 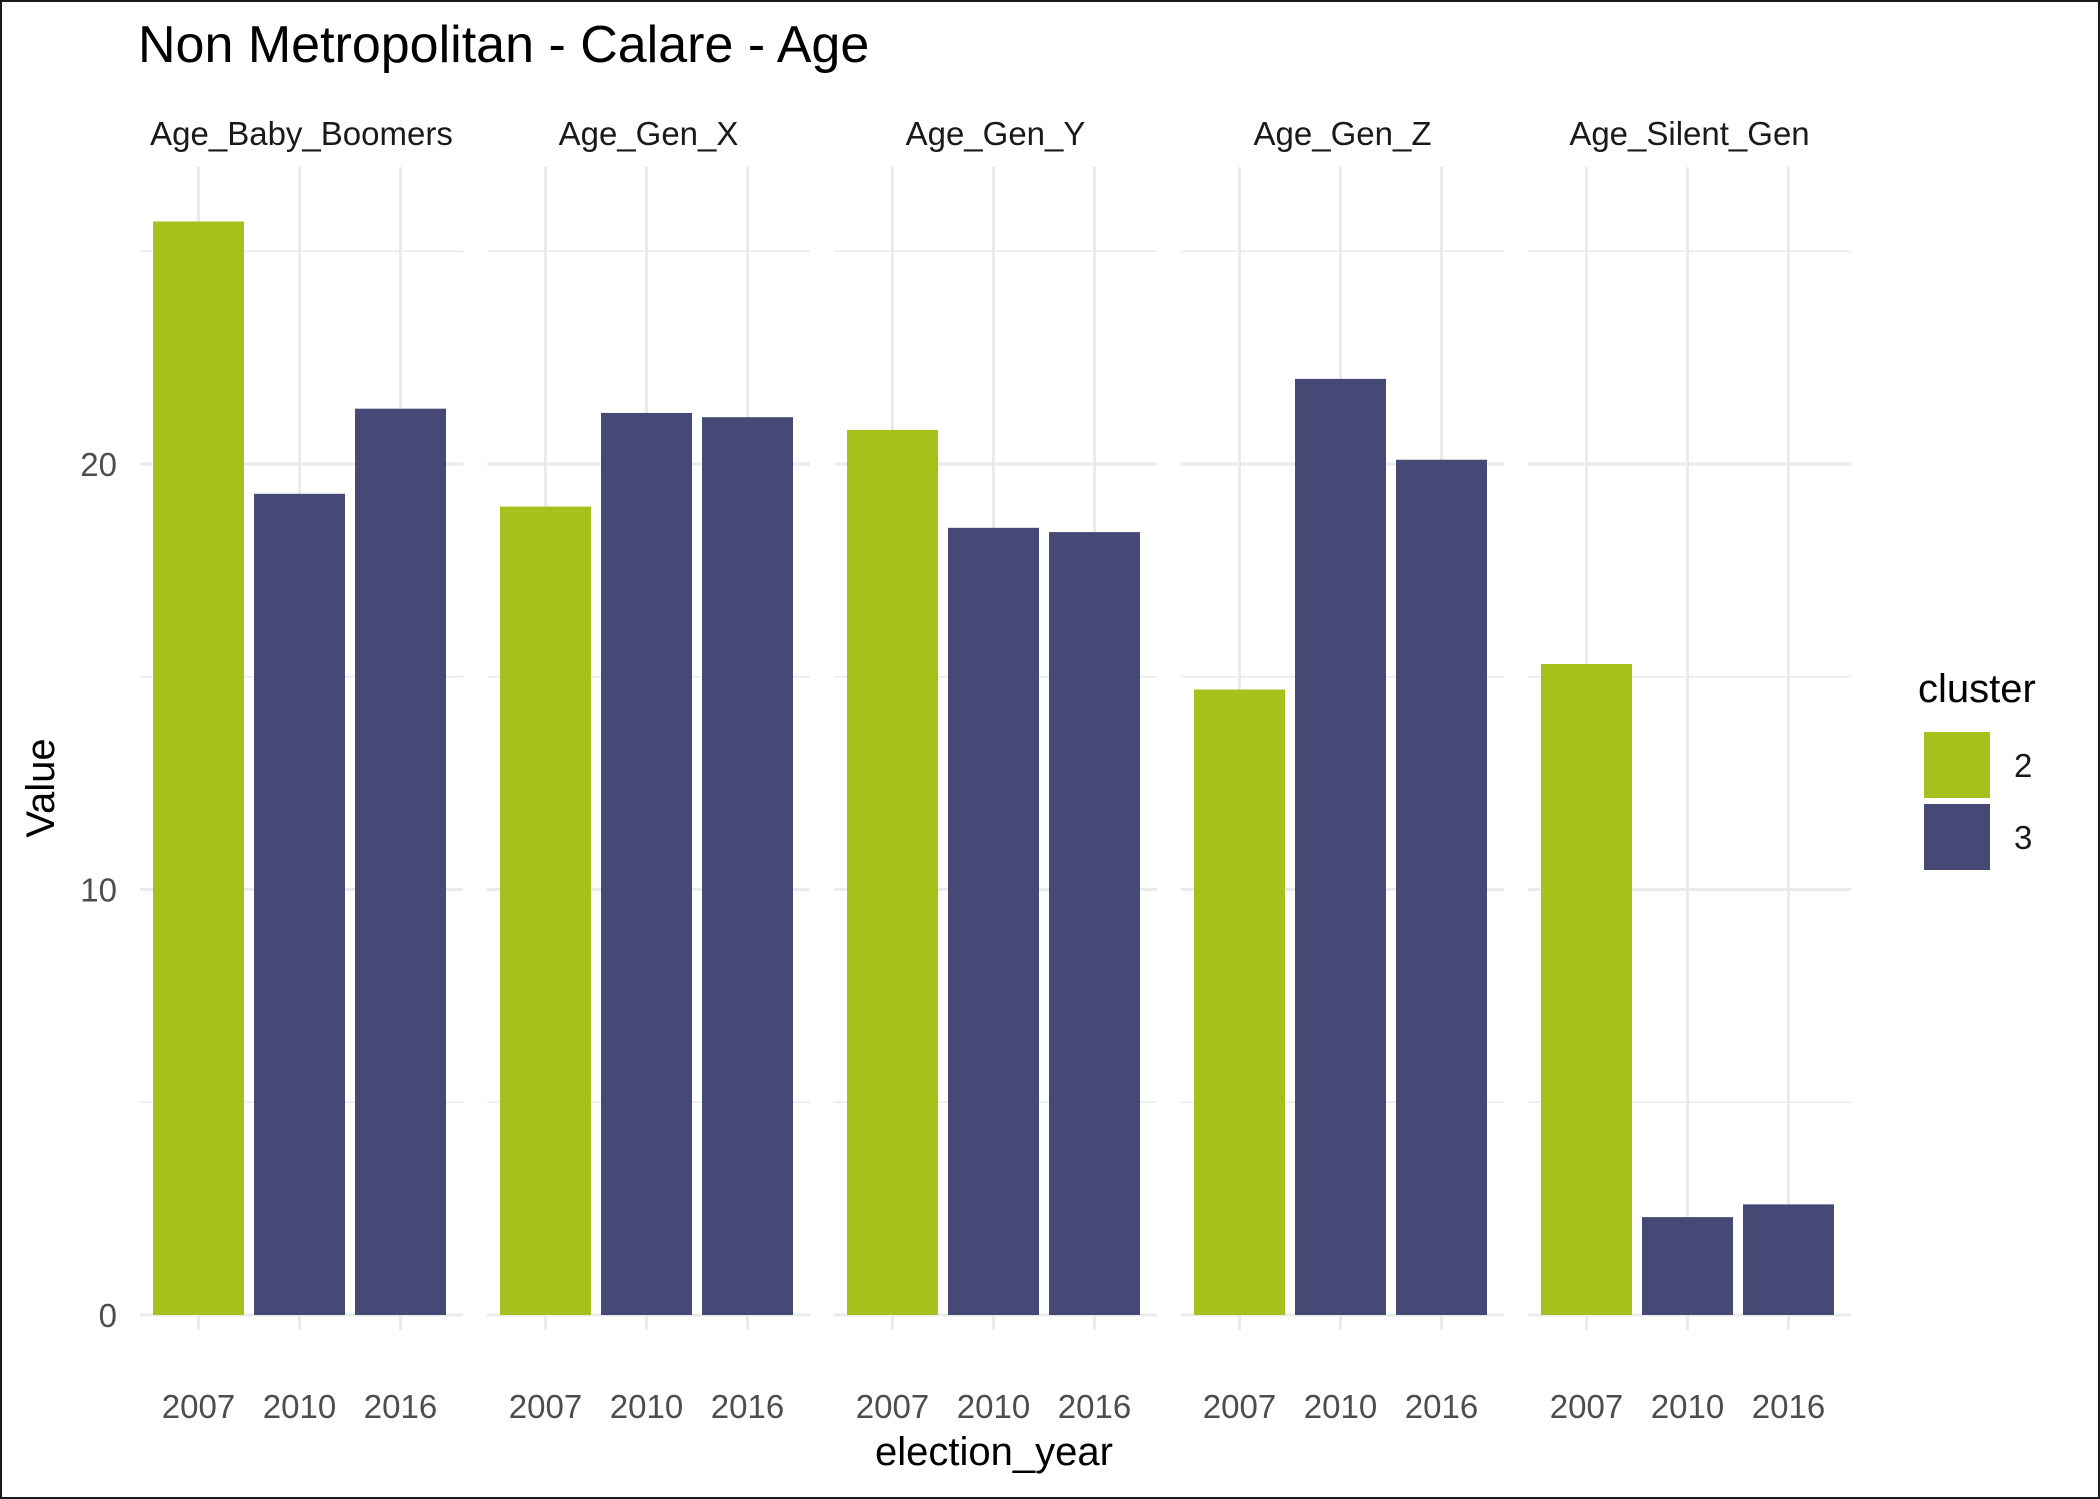 I want to click on y-tick-label: 10, so click(x=98, y=890).